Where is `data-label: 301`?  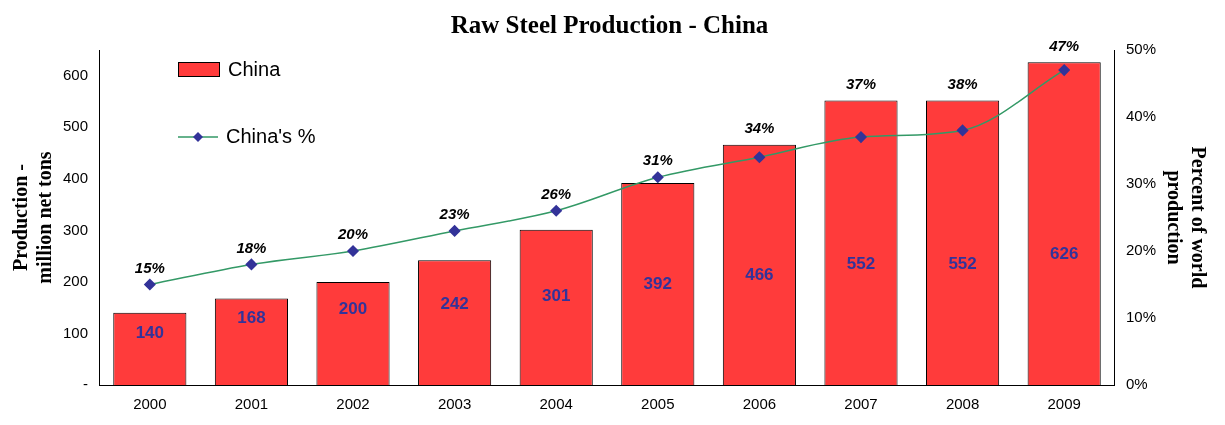
data-label: 301 is located at coordinates (556, 295).